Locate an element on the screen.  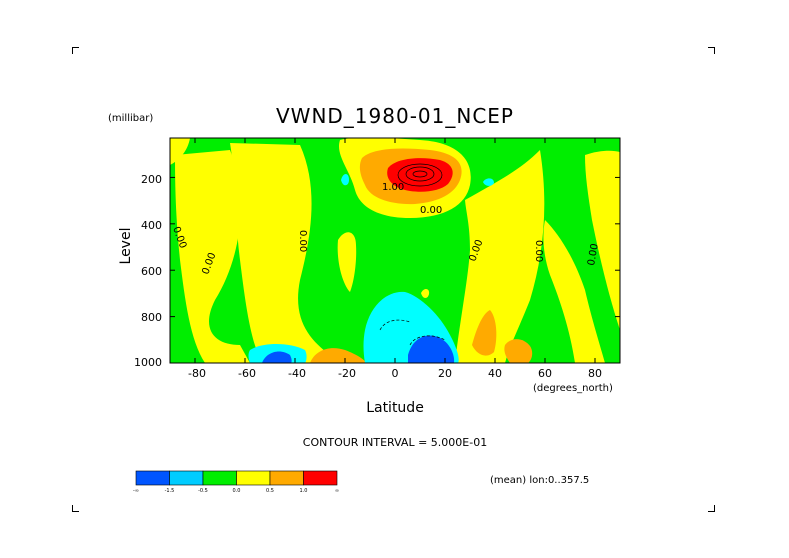
x-tick-label: 60 is located at coordinates (545, 373).